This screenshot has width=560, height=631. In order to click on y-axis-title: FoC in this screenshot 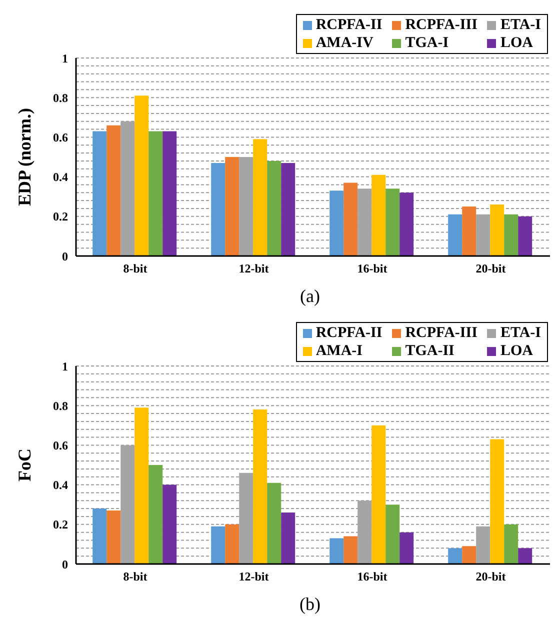, I will do `click(24, 465)`.